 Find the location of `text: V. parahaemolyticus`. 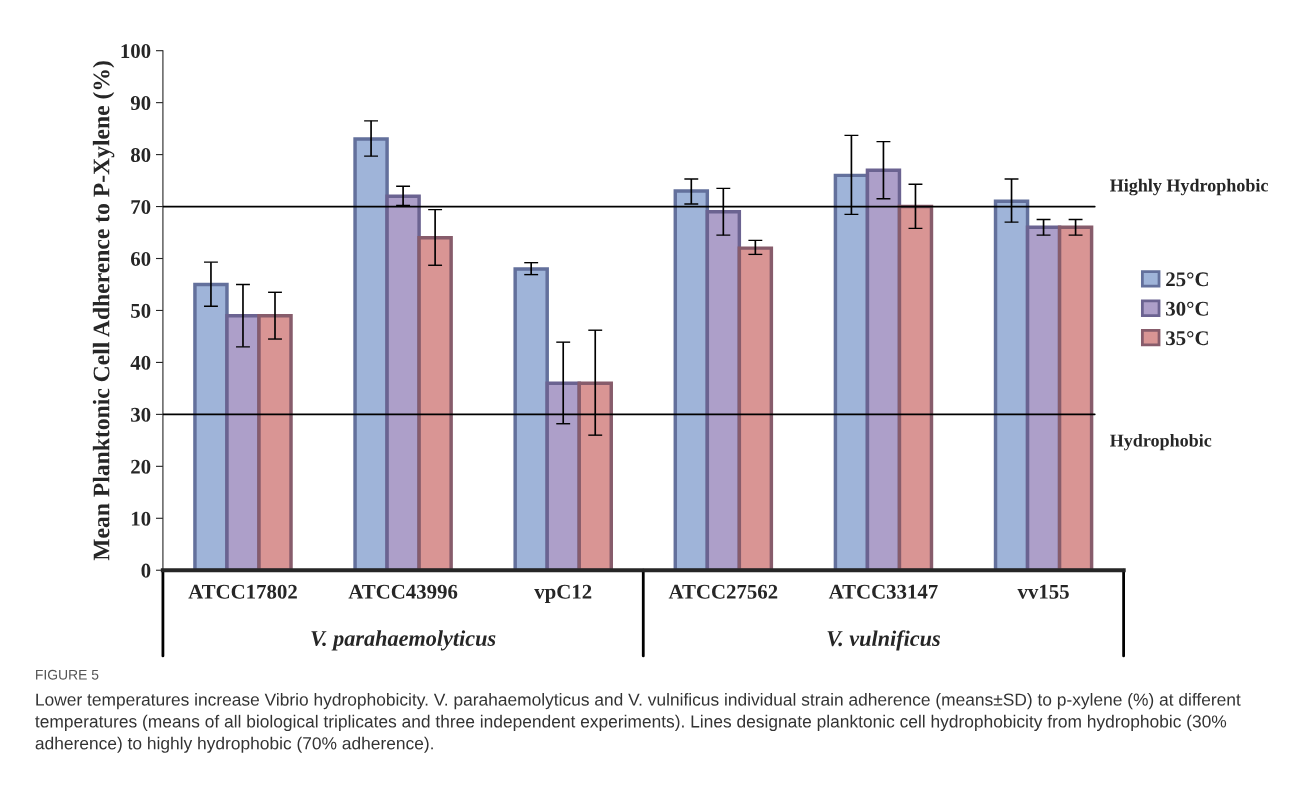

text: V. parahaemolyticus is located at coordinates (403, 640).